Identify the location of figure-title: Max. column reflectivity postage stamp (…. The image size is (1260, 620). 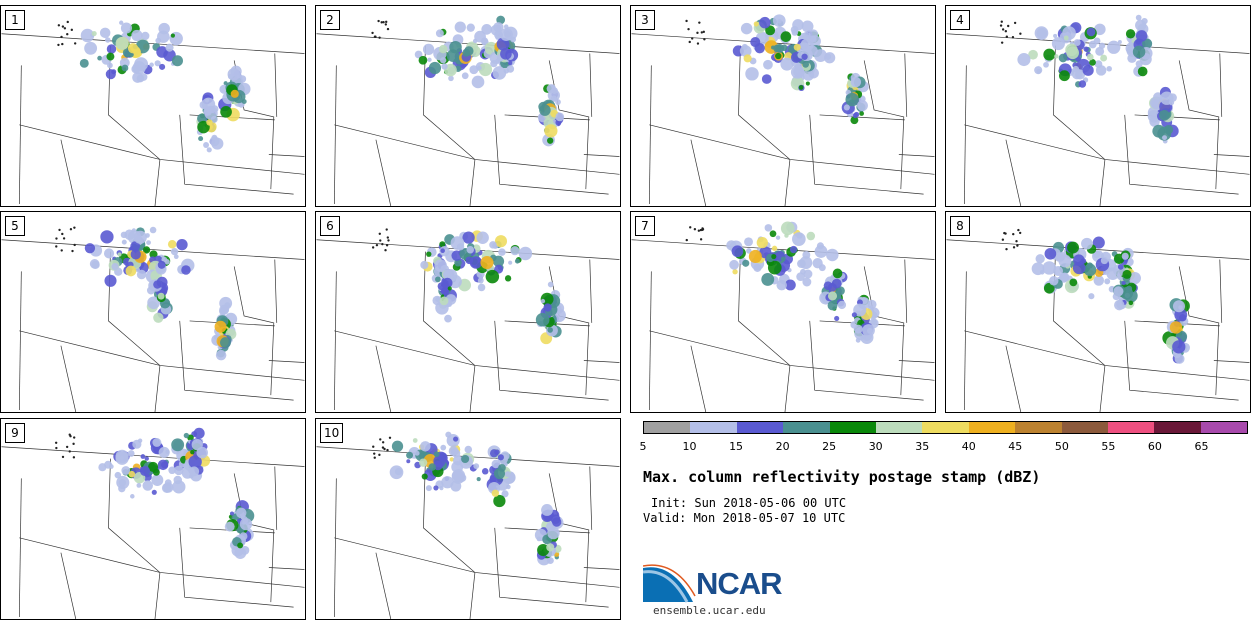
(842, 477).